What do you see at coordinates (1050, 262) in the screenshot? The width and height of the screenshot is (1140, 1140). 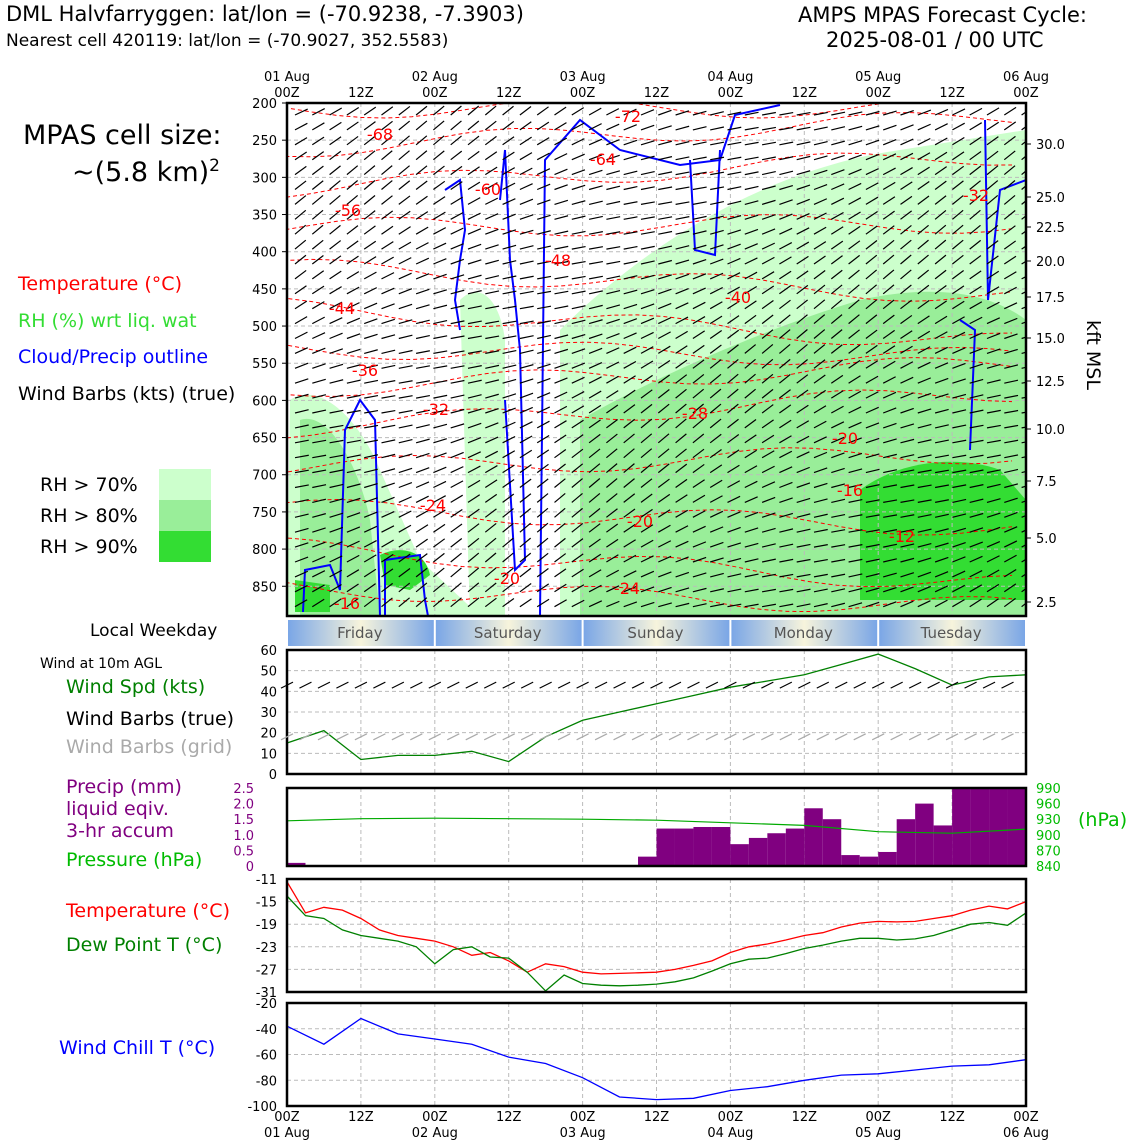 I see `kft-tick-label: 20.0` at bounding box center [1050, 262].